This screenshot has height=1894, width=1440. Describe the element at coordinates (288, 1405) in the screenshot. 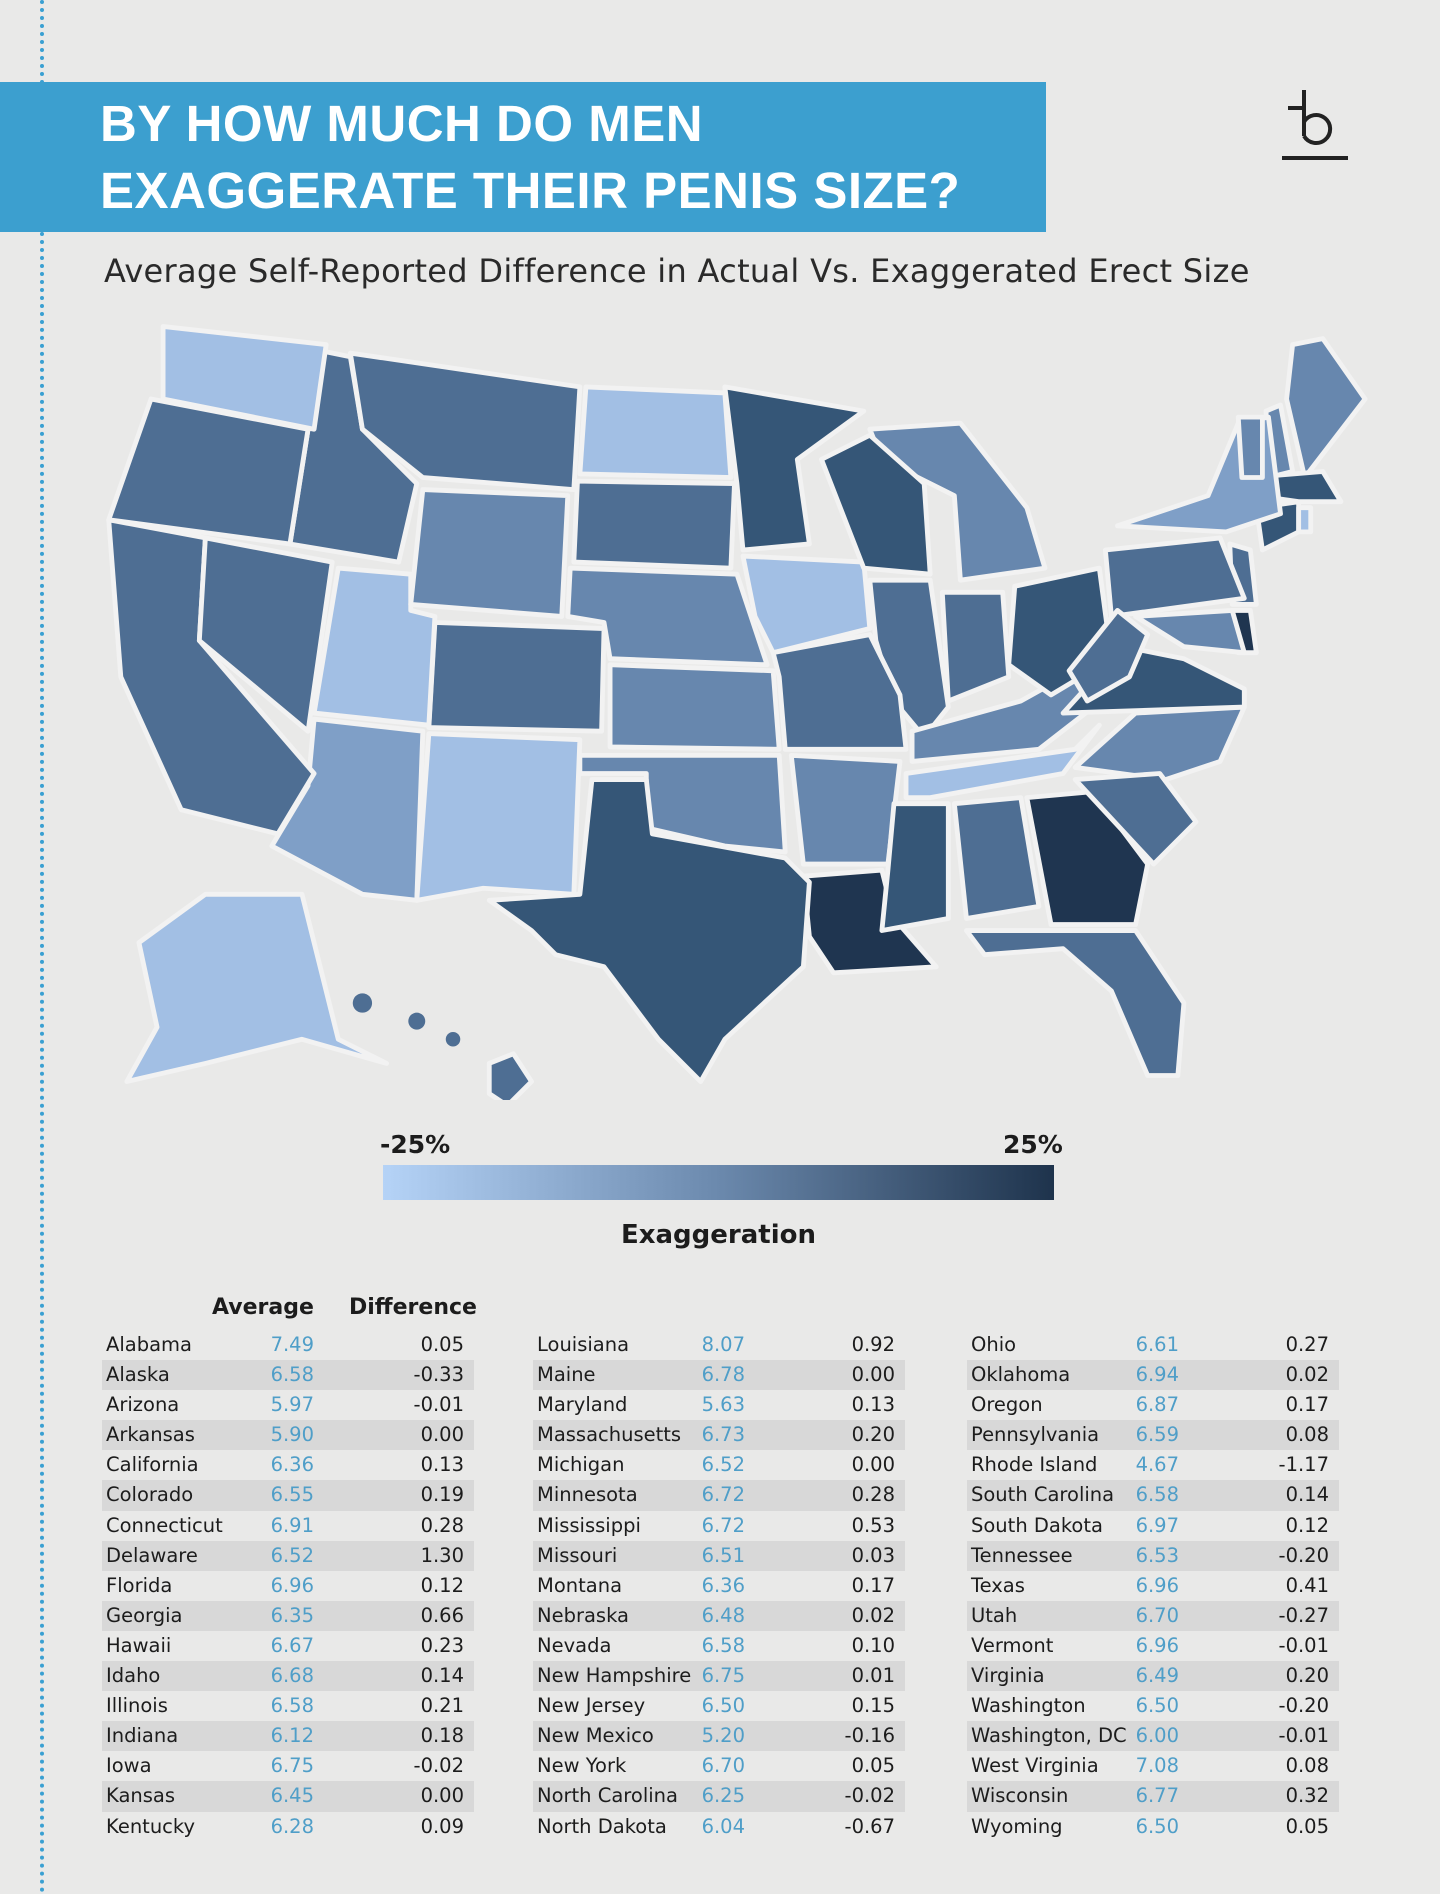

I see `table-row: Arizona 5.97 -0.01` at that location.